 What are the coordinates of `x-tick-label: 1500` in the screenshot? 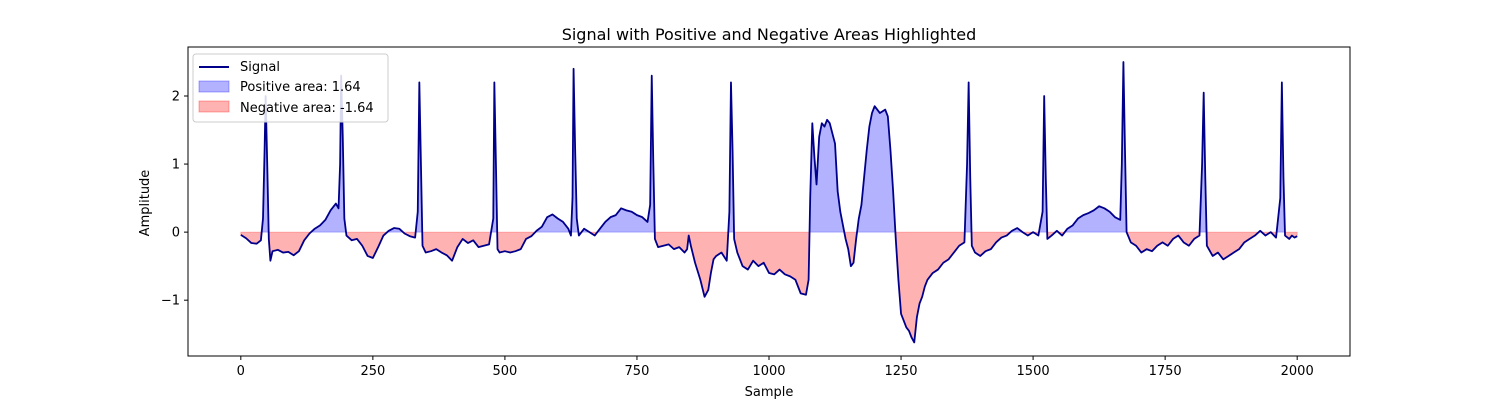 It's located at (1033, 371).